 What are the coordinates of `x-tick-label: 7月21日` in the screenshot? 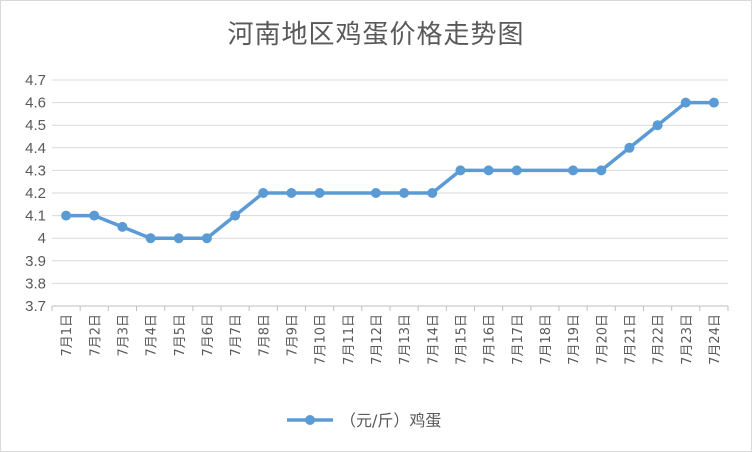 It's located at (630, 339).